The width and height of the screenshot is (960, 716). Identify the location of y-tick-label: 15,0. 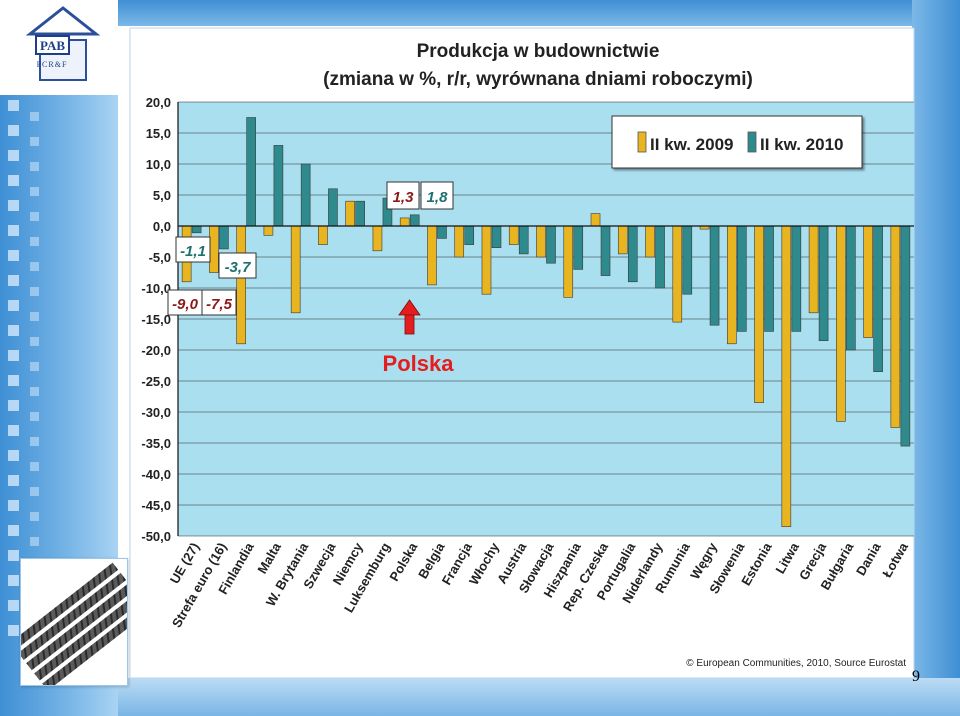
(158, 133).